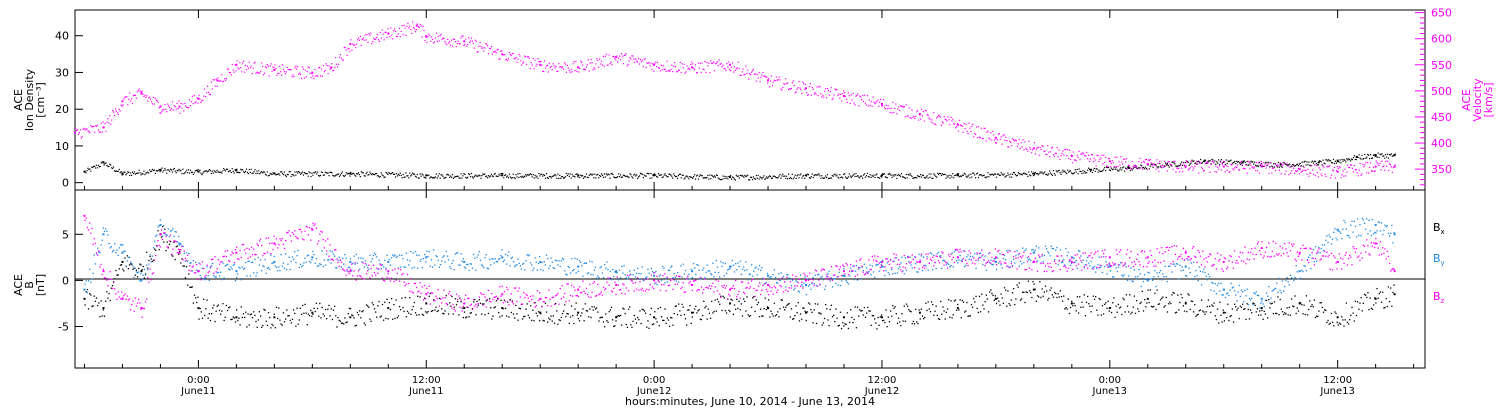  Describe the element at coordinates (62, 72) in the screenshot. I see `density-tick-label-3: 30` at that location.